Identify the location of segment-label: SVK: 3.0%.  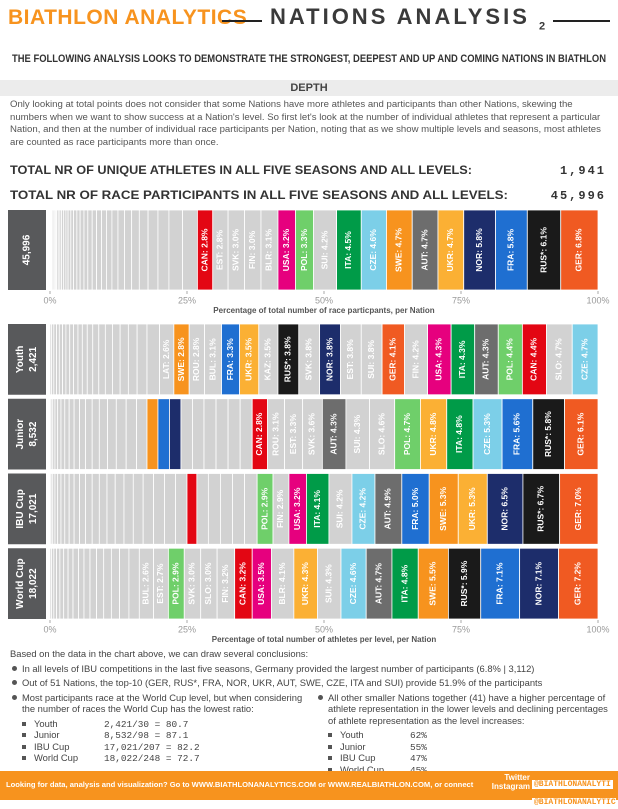
(236, 250).